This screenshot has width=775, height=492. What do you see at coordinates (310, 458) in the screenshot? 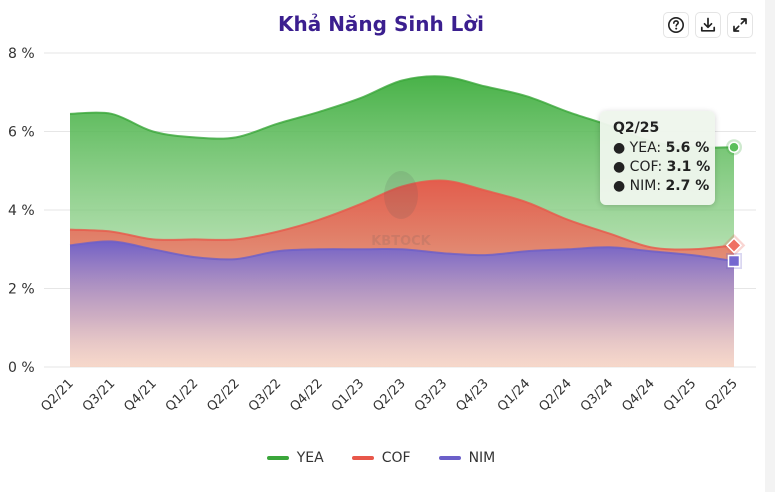
I see `legend-label: YEA` at bounding box center [310, 458].